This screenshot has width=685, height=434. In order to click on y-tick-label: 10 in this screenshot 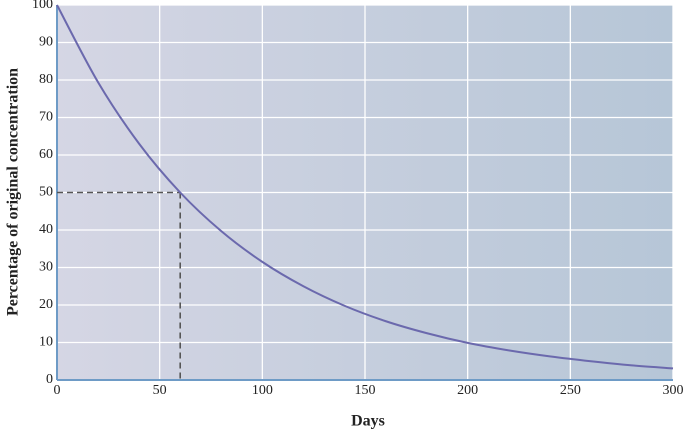, I will do `click(46, 342)`.